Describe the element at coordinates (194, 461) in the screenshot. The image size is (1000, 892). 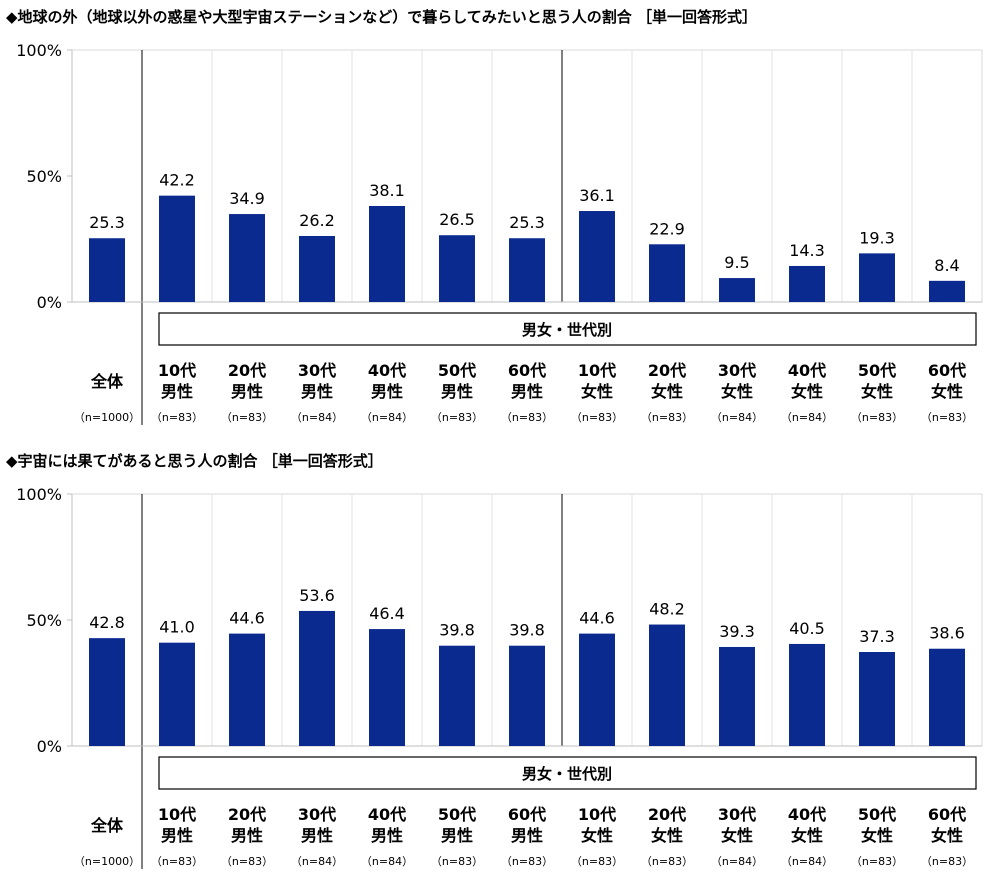
I see `chart-title: ◆宇宙には果てがあると思う人の割合 ［単一回答形式］` at that location.